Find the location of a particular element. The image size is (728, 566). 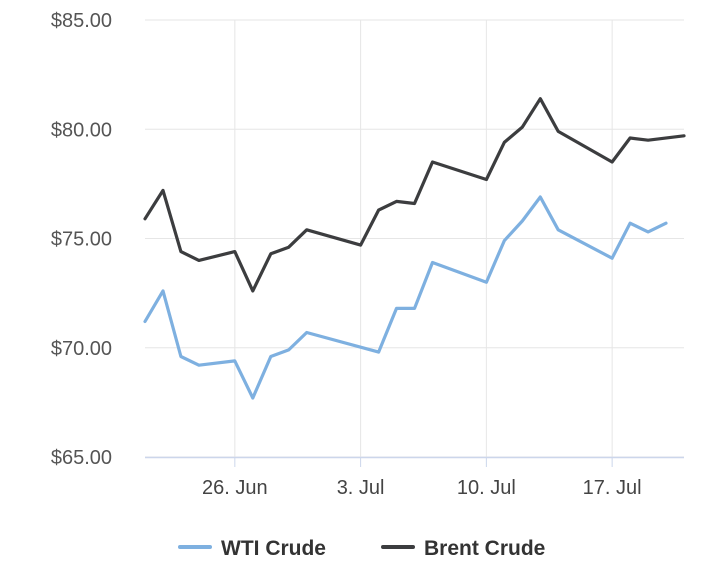

x-tick-label: 3. Jul is located at coordinates (361, 488).